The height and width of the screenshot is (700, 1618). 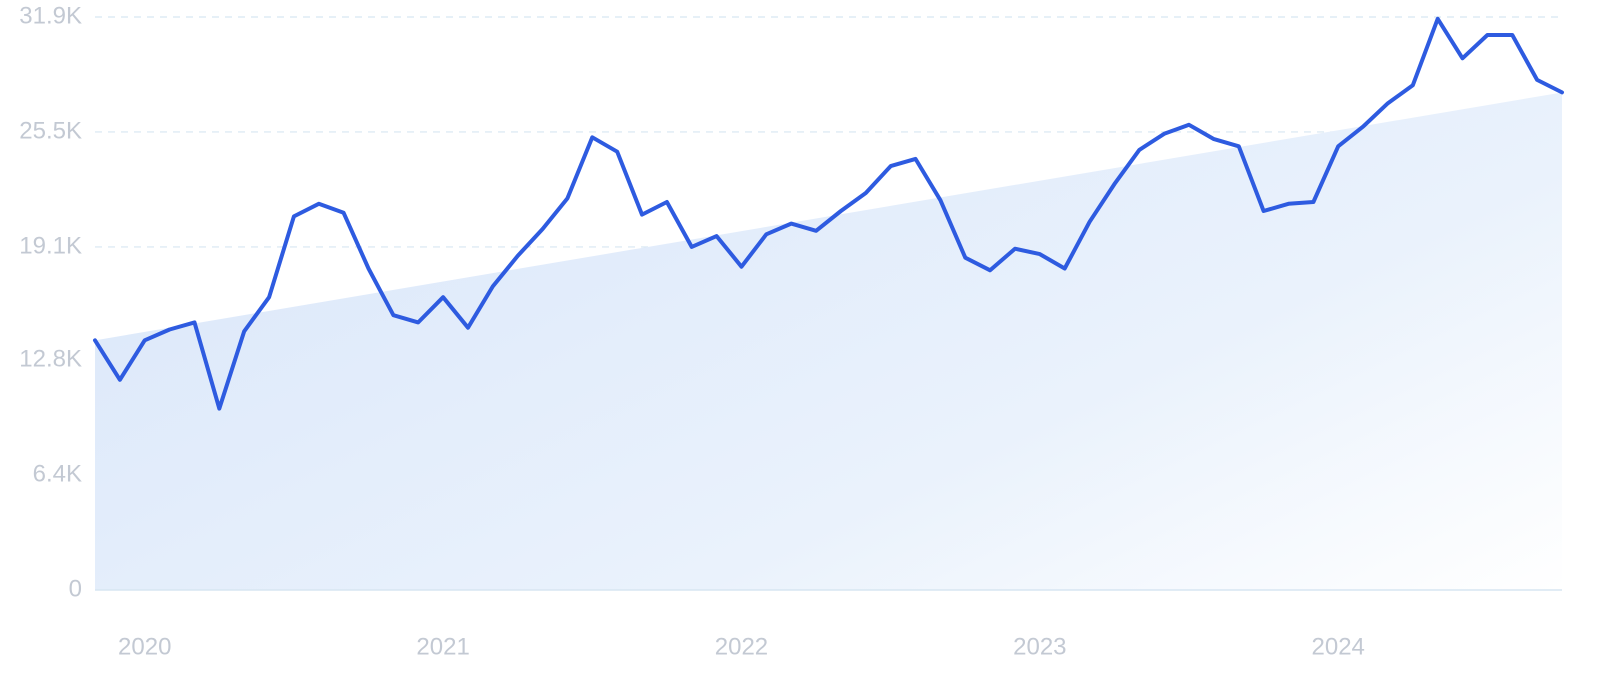 I want to click on y-tick-label: 12.8K, so click(x=50, y=358).